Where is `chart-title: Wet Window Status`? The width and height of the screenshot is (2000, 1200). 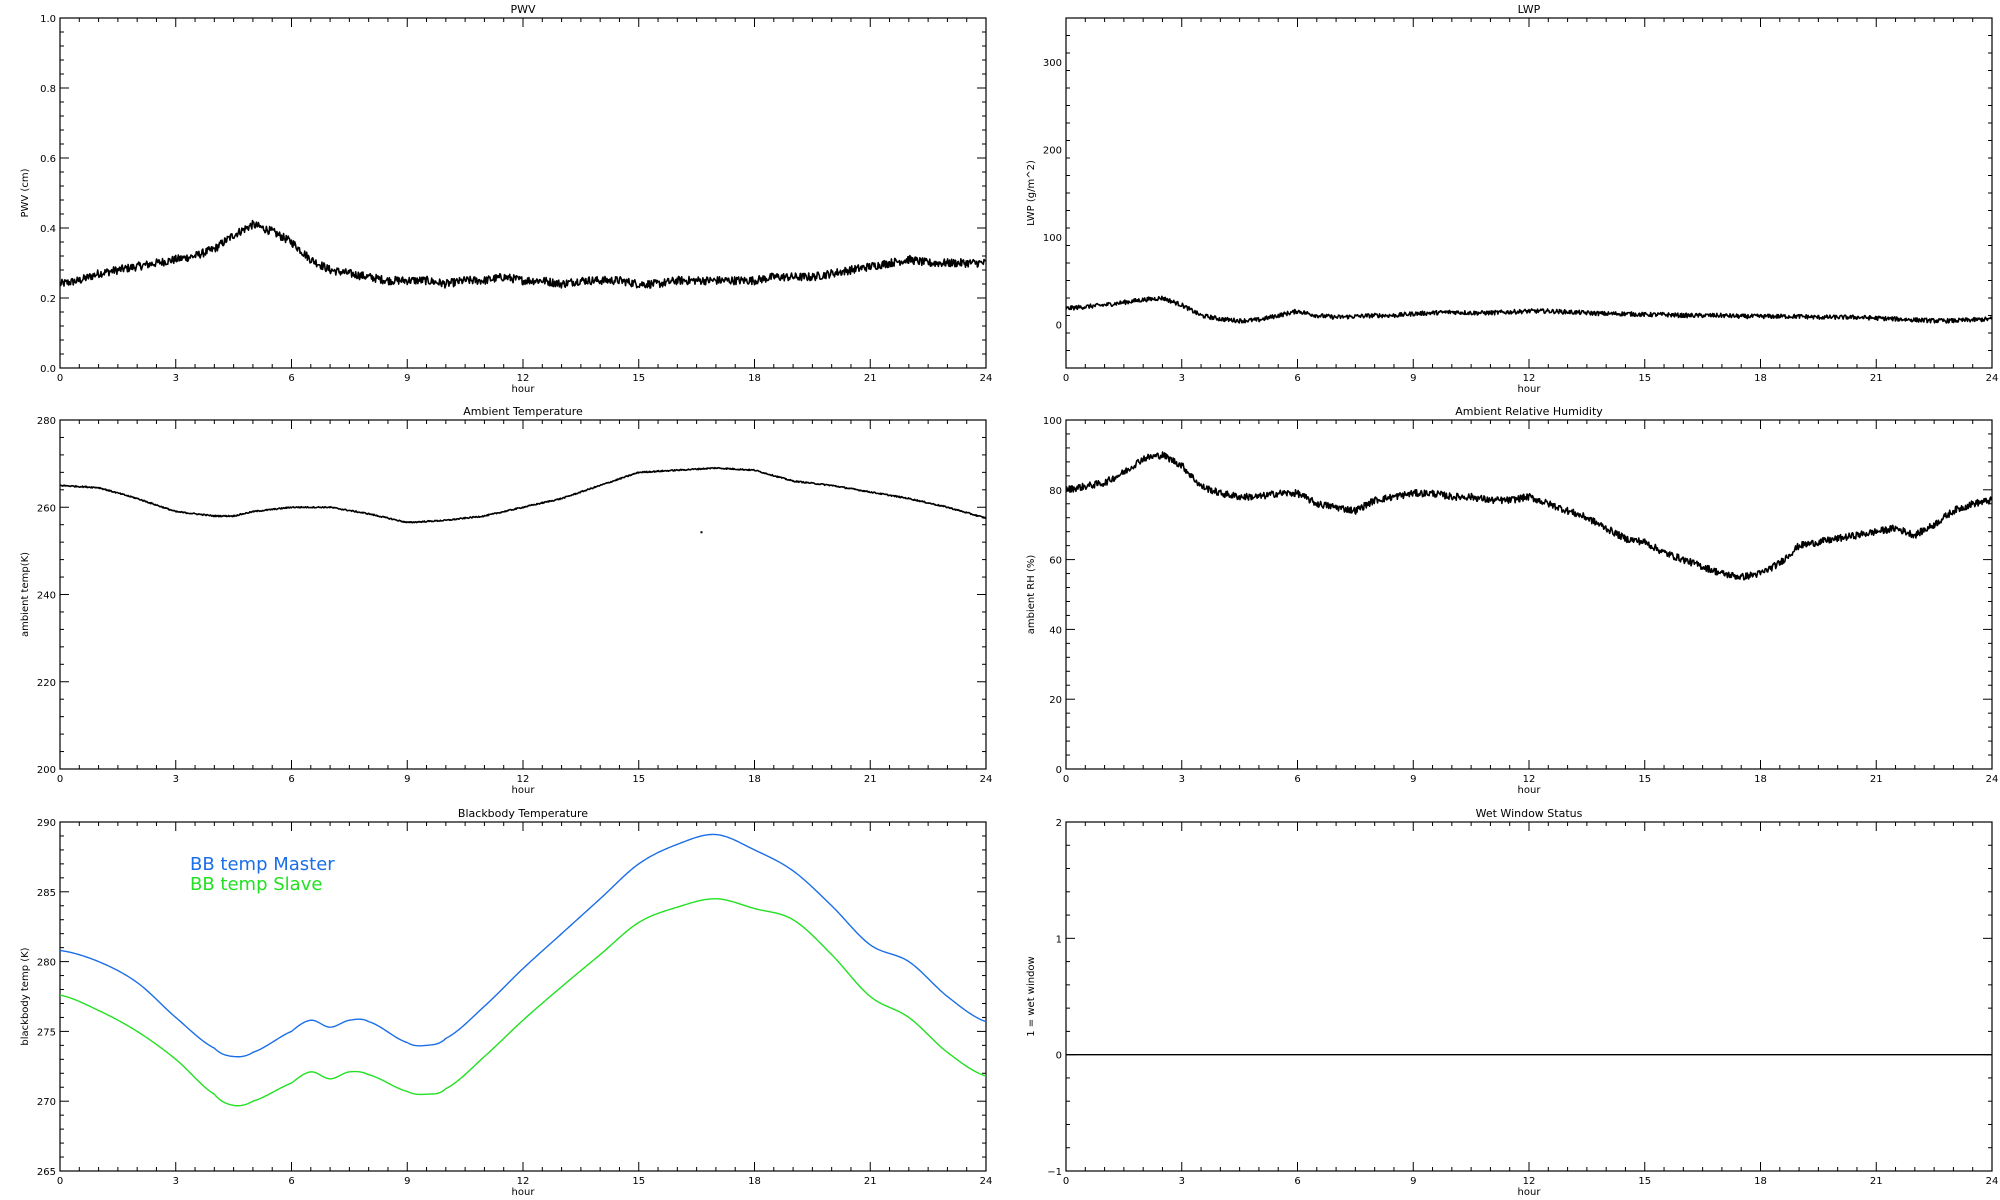
chart-title: Wet Window Status is located at coordinates (1529, 813).